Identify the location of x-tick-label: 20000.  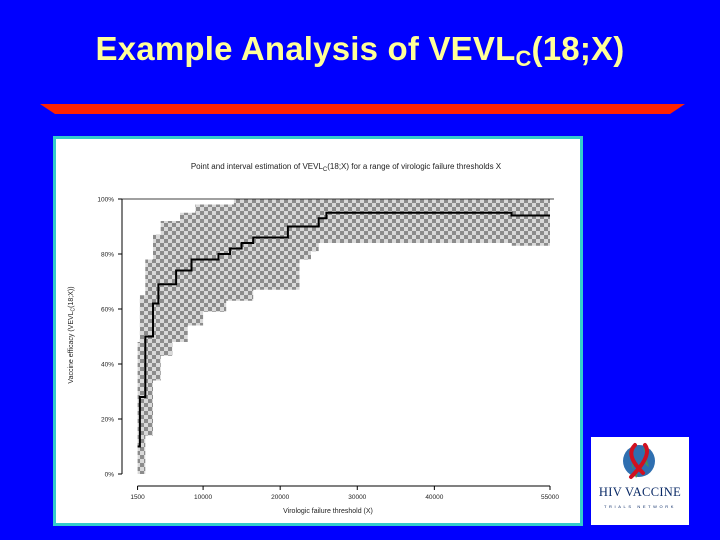
(280, 497).